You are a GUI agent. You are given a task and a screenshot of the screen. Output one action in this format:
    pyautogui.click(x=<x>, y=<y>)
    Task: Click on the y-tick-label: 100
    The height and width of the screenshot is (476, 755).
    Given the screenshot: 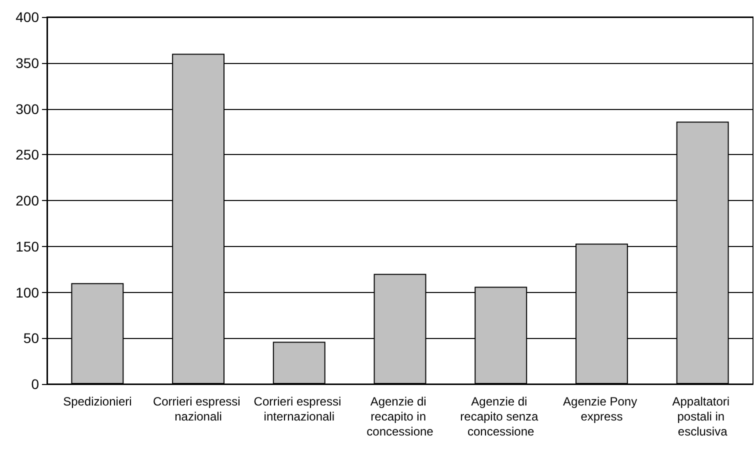 What is the action you would take?
    pyautogui.click(x=28, y=292)
    